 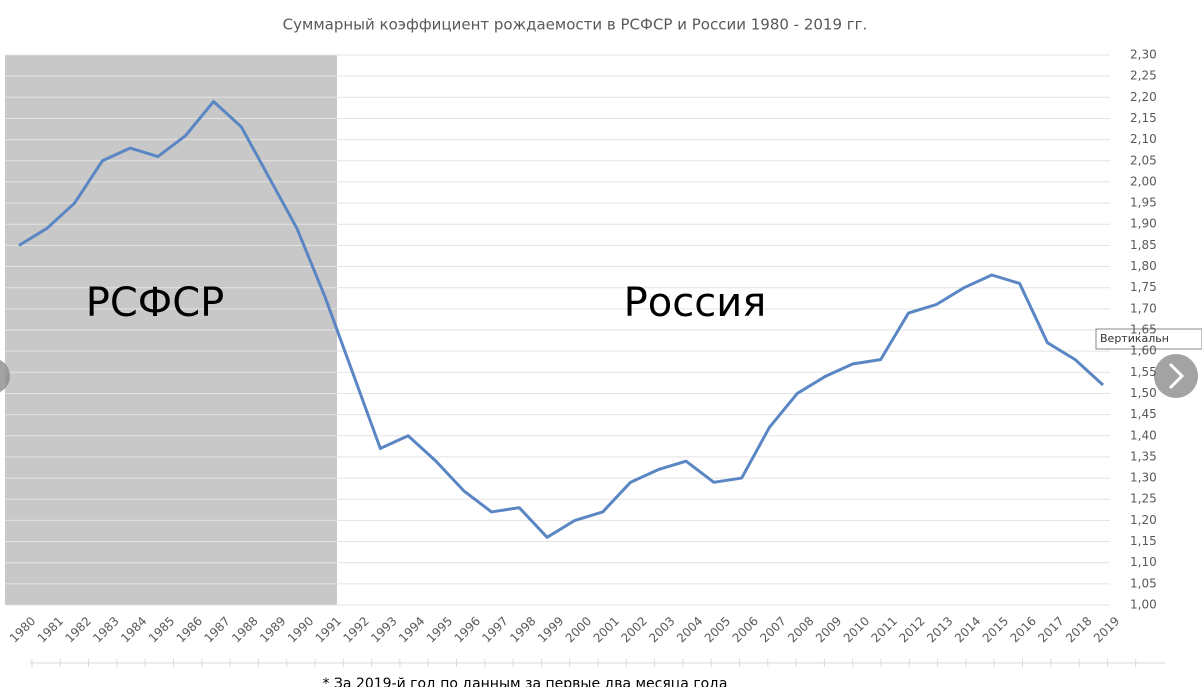 I want to click on x-tick-label: 2011, so click(x=884, y=629).